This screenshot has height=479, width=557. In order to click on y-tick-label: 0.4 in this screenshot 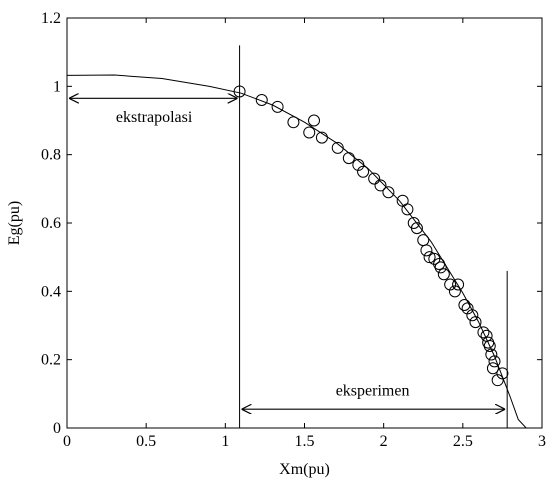, I will do `click(51, 291)`.